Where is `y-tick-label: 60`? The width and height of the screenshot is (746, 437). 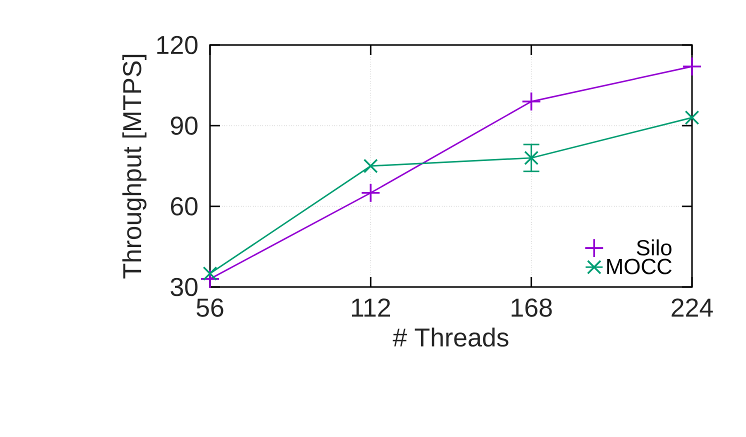
y-tick-label: 60 is located at coordinates (184, 206).